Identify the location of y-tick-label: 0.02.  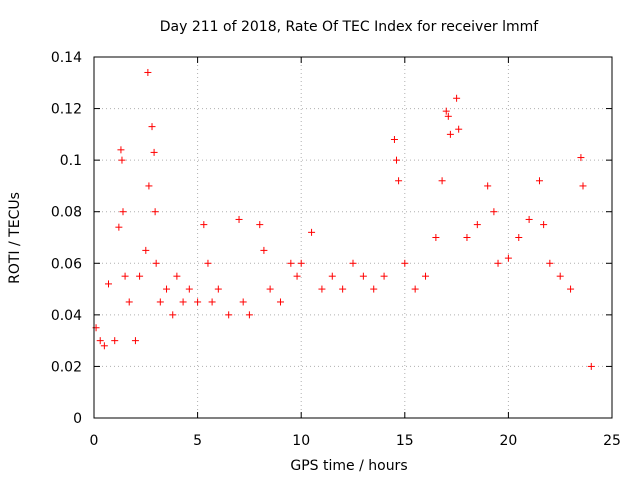
(66, 367).